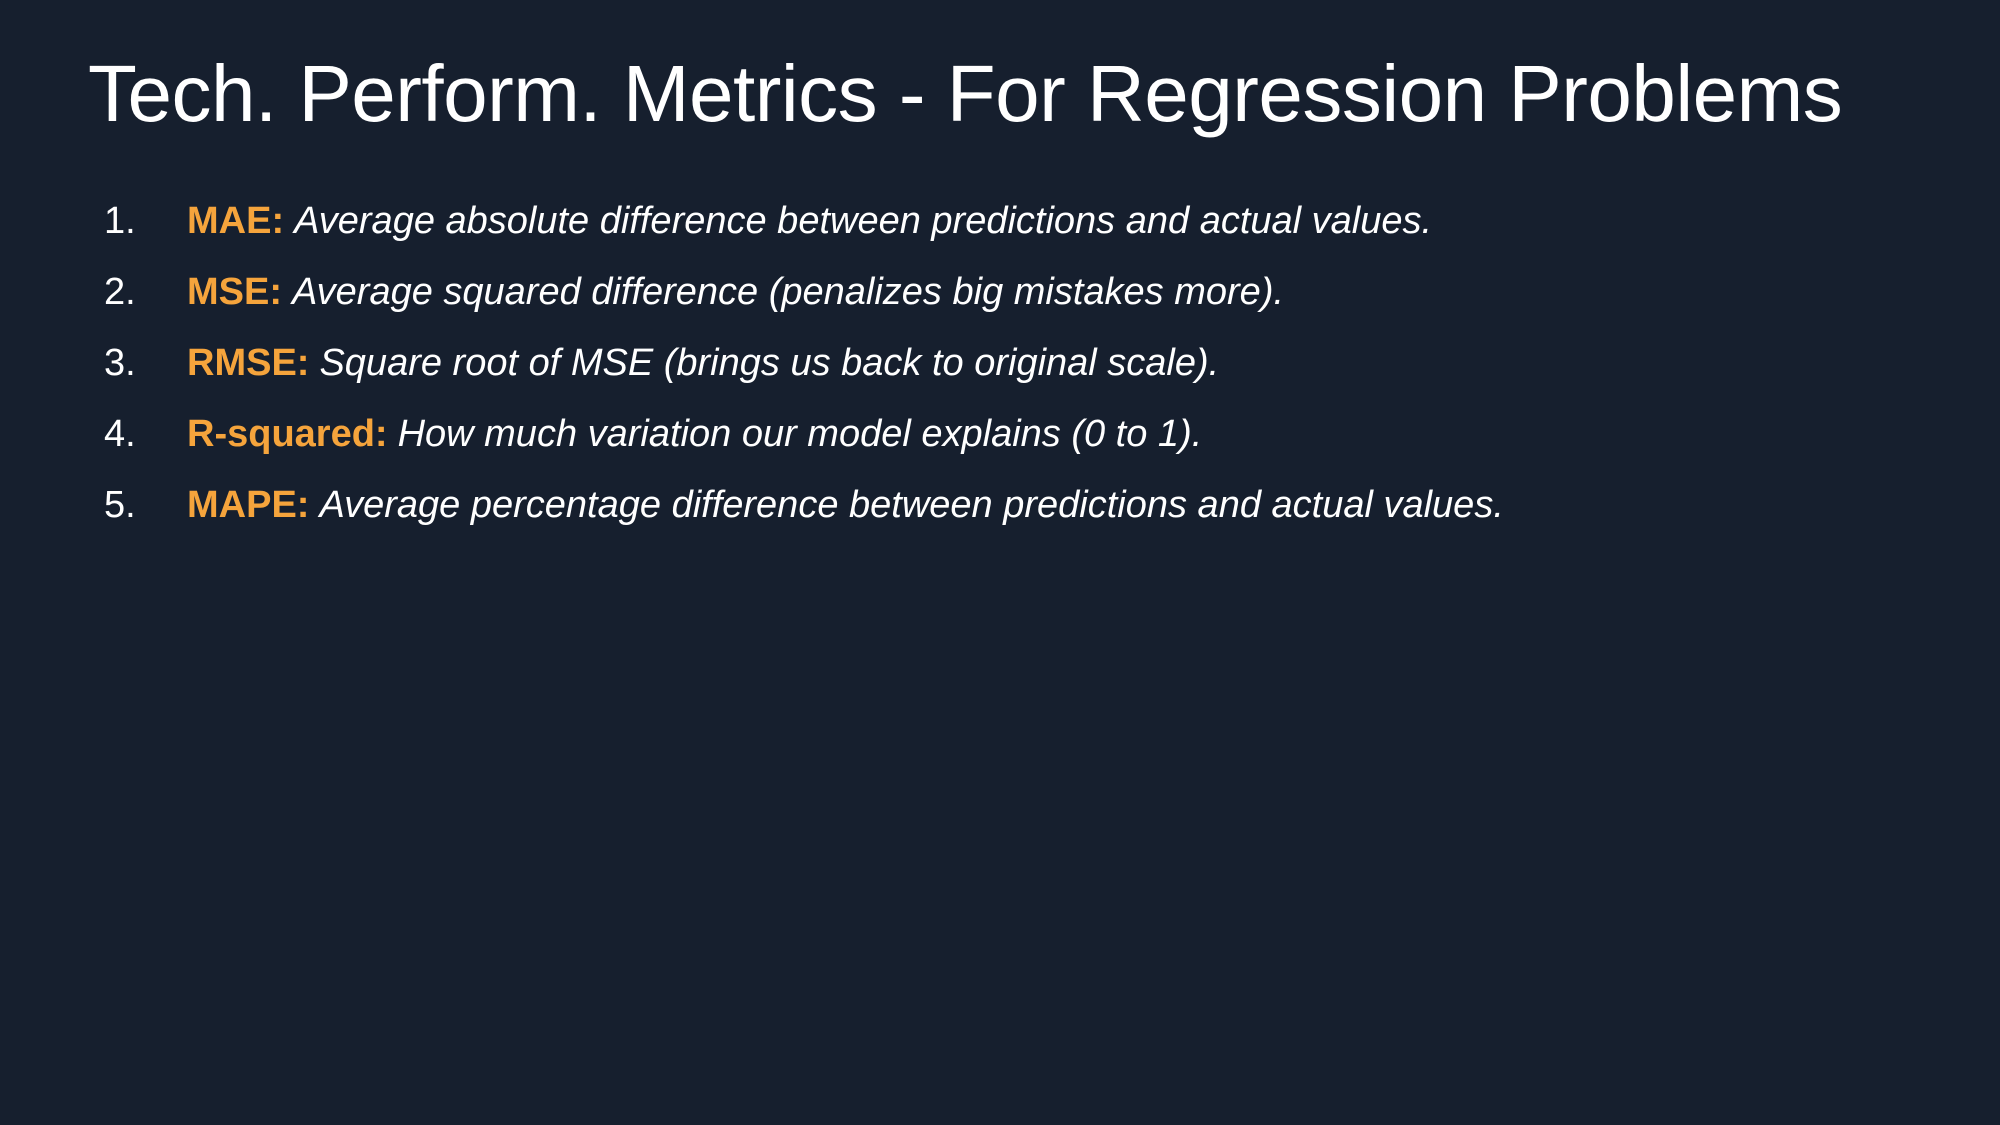  I want to click on list-number: 3., so click(120, 363).